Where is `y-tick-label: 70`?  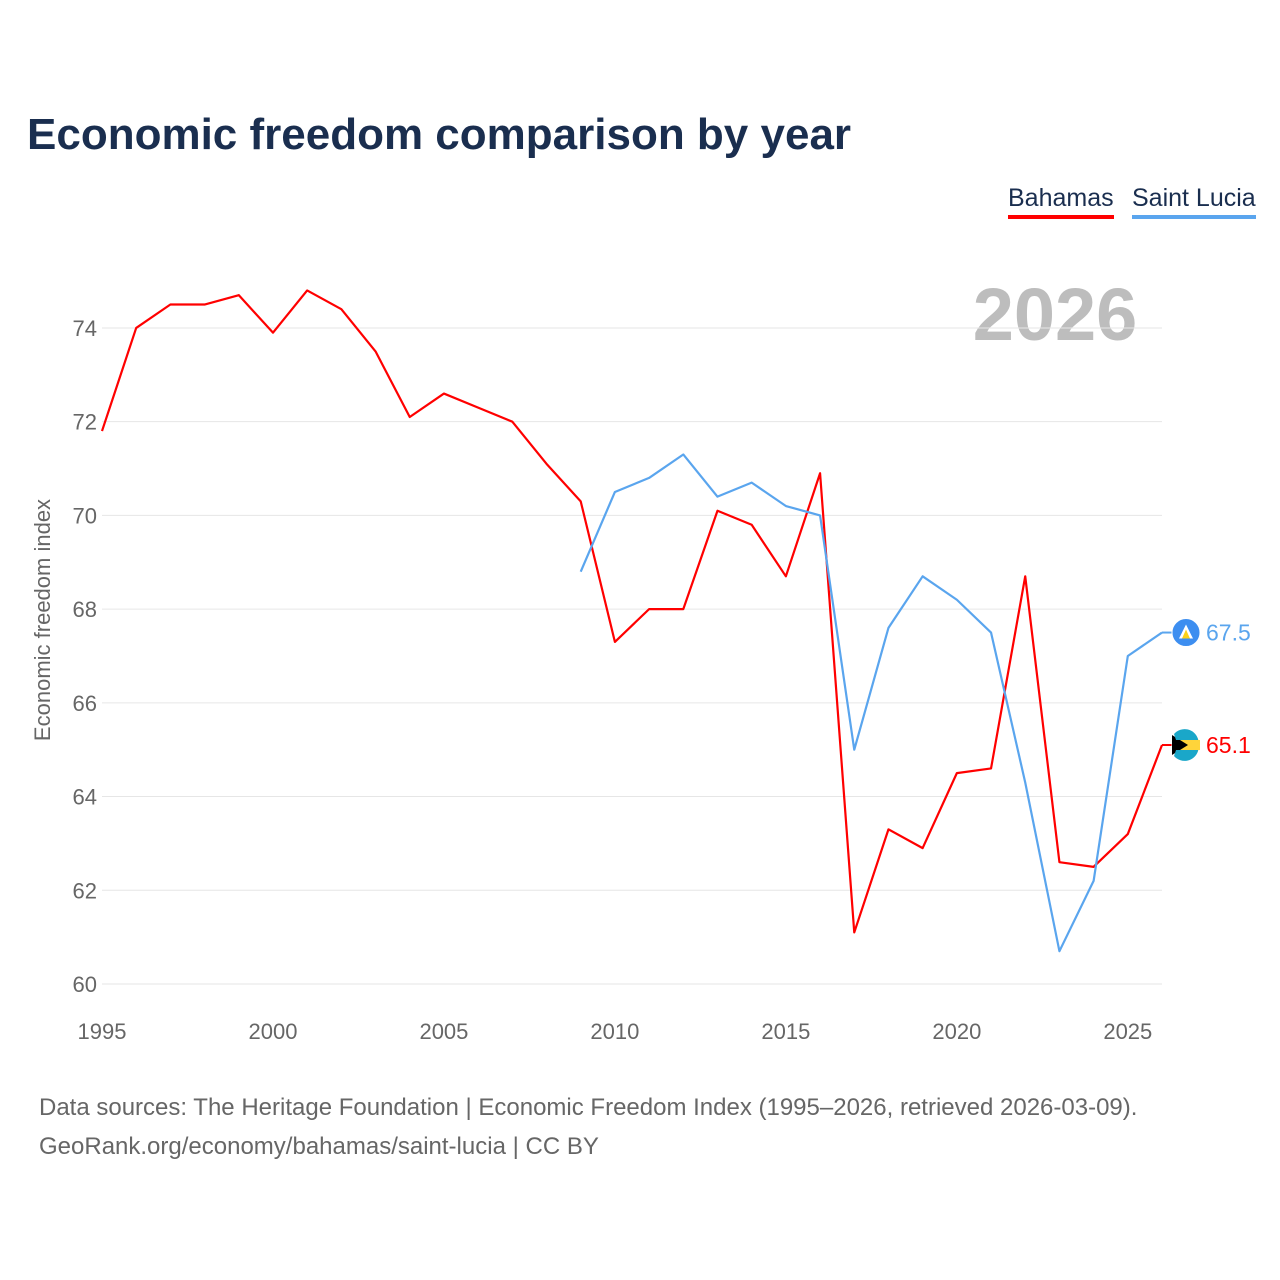
y-tick-label: 70 is located at coordinates (85, 515).